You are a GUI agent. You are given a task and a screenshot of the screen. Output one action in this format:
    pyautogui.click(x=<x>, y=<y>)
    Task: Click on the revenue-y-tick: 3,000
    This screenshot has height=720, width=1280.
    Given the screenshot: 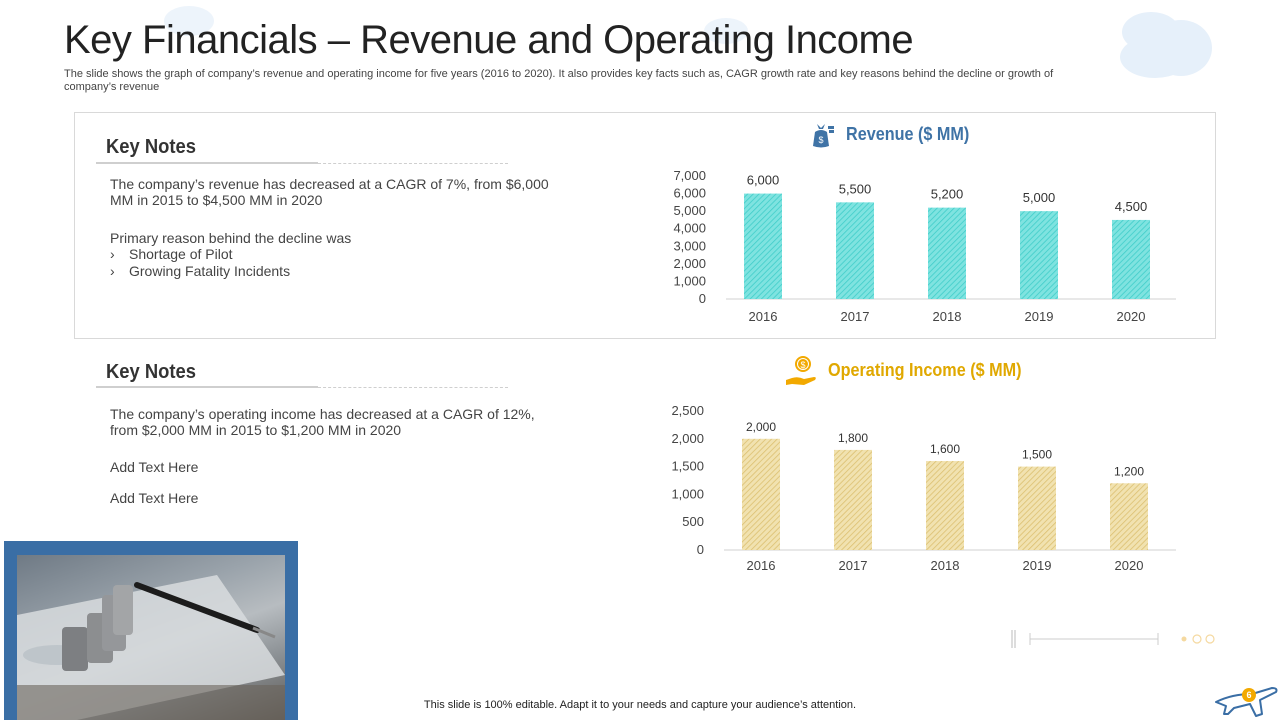 What is the action you would take?
    pyautogui.click(x=689, y=245)
    